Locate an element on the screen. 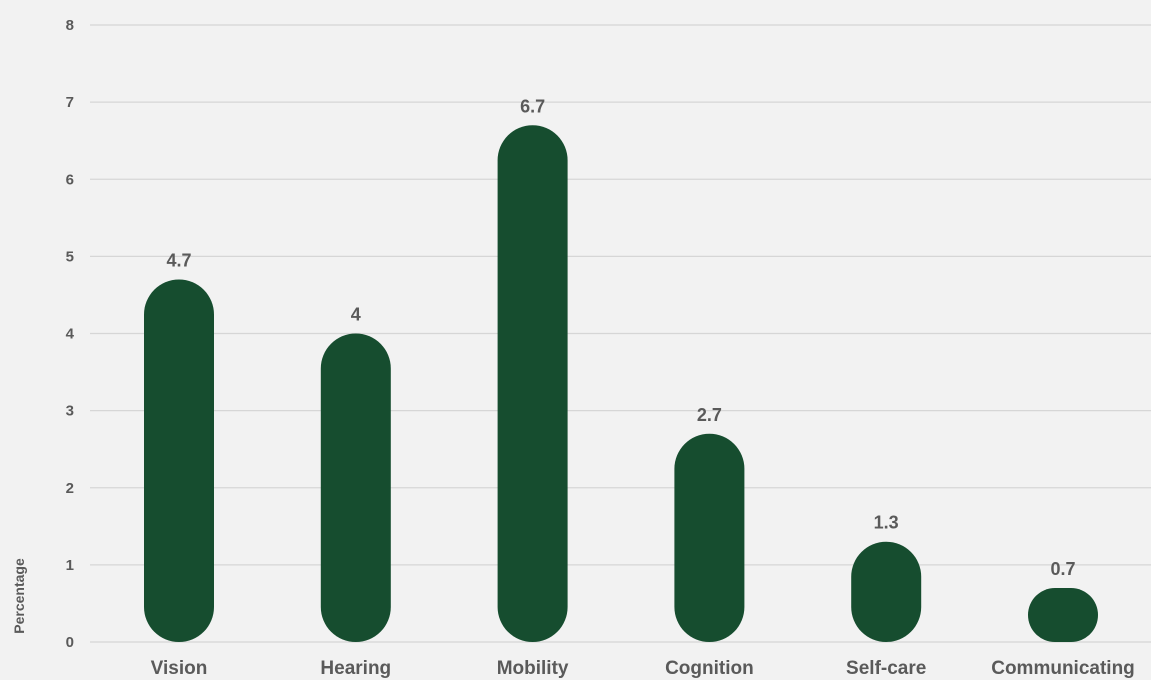  x-tick-label: Mobility is located at coordinates (533, 668).